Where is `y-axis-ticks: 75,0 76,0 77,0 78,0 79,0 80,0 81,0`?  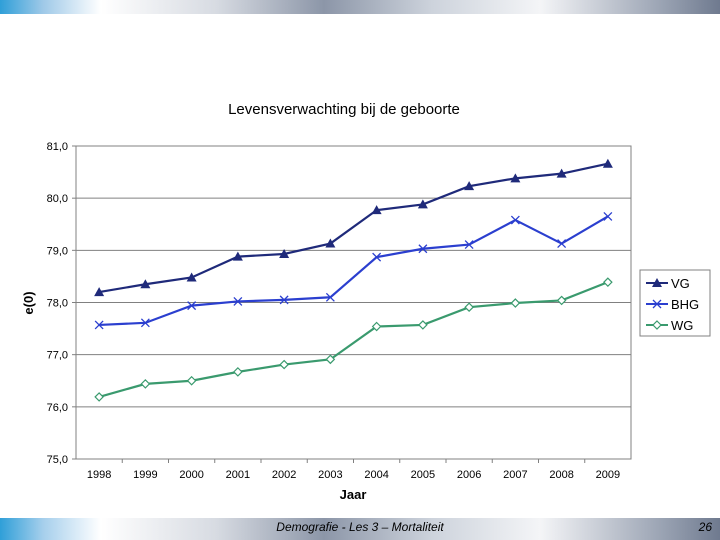 y-axis-ticks: 75,0 76,0 77,0 78,0 79,0 80,0 81,0 is located at coordinates (61, 303).